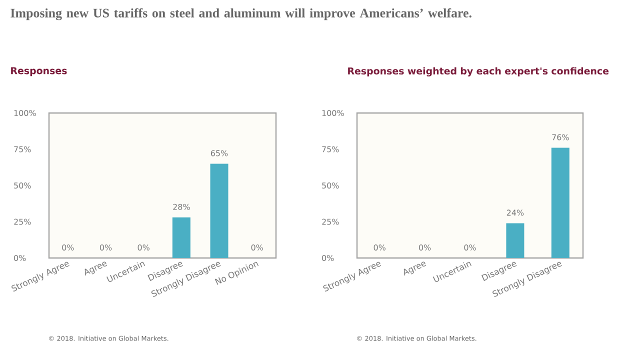  Describe the element at coordinates (39, 71) in the screenshot. I see `chart-subtitle: Responses` at that location.